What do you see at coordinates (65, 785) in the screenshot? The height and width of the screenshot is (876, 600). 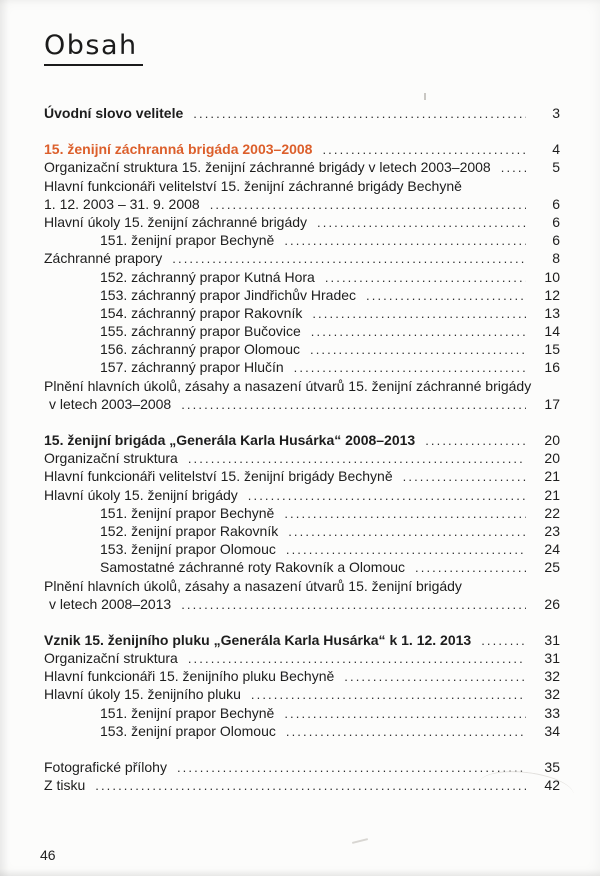 I see `toc-entry-text: Z tisku` at bounding box center [65, 785].